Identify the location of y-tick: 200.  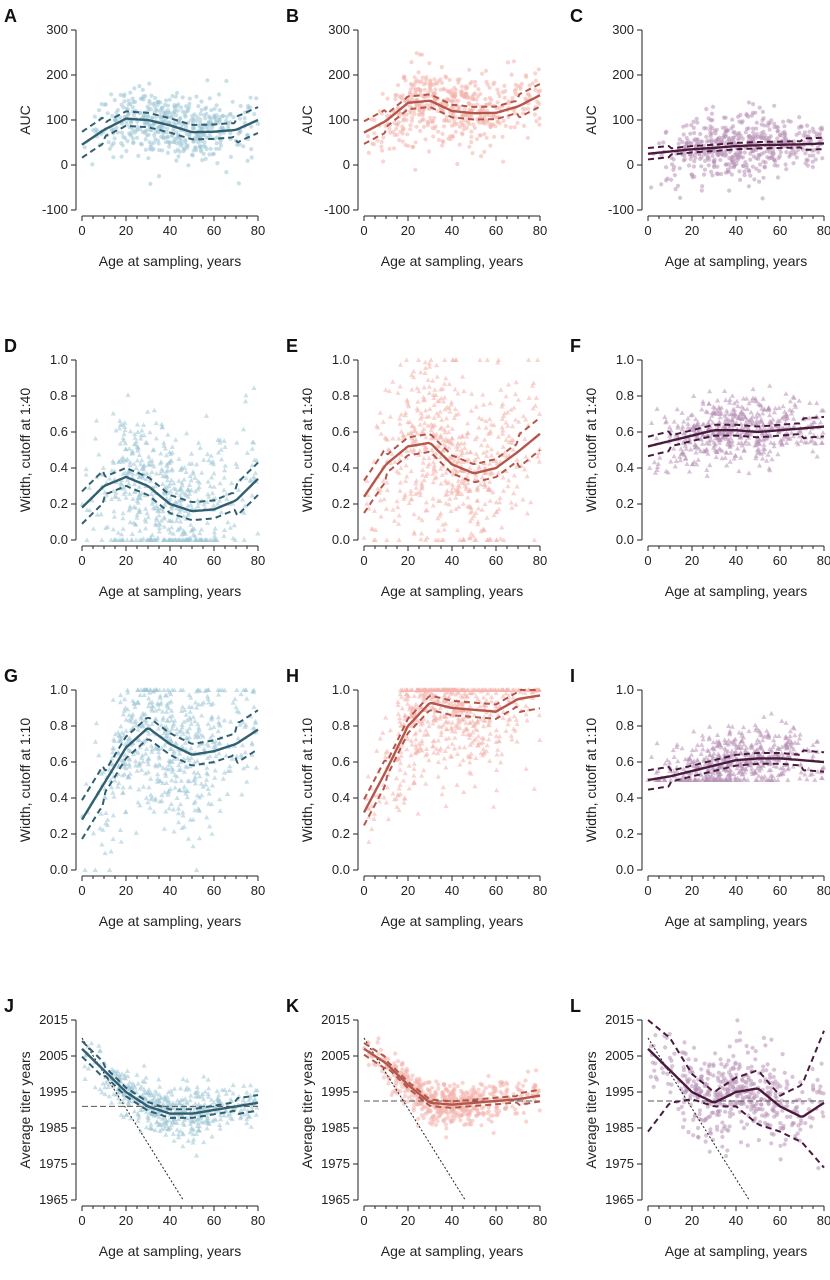
(627, 74).